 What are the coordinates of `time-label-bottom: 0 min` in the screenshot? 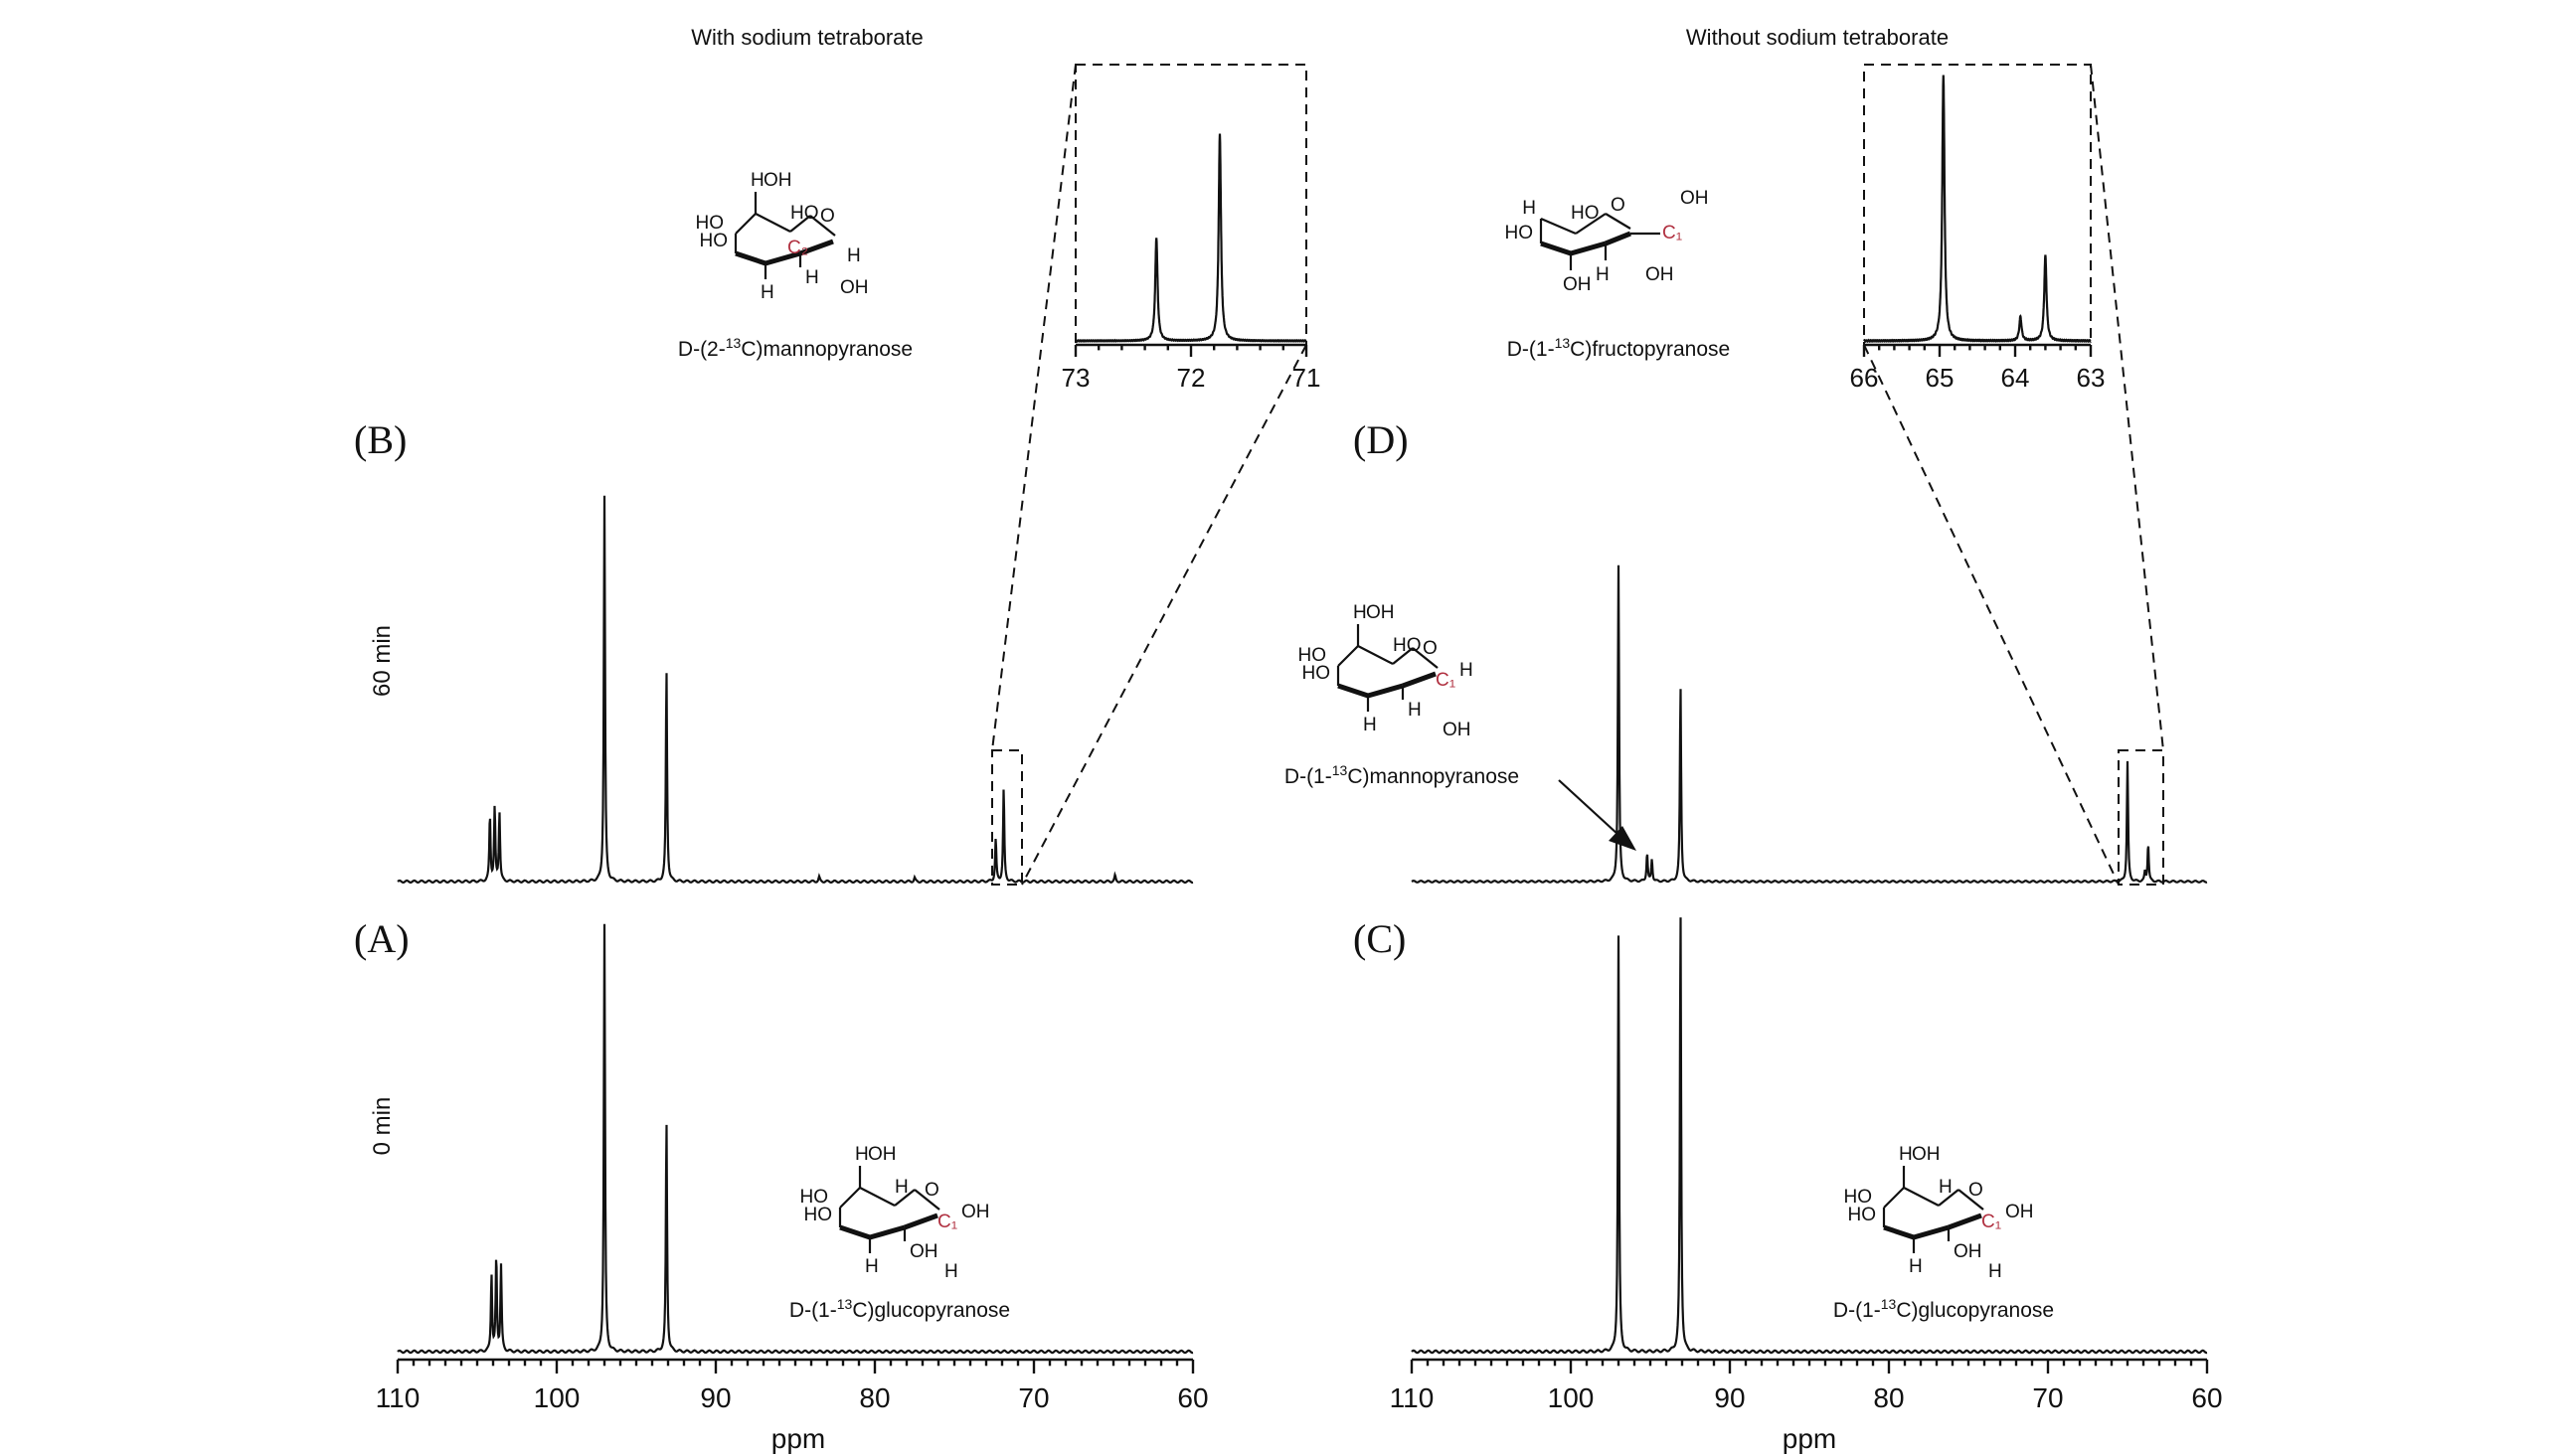 It's located at (382, 1126).